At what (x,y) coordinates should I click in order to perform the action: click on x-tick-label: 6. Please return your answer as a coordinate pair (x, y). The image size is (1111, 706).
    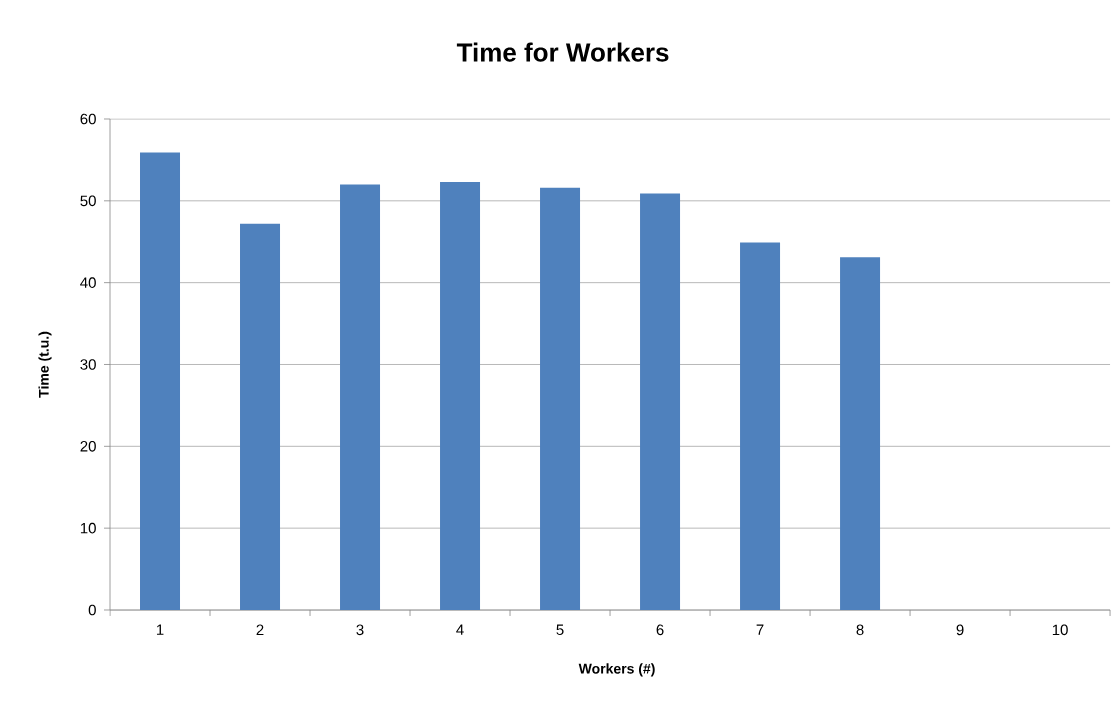
    Looking at the image, I should click on (660, 630).